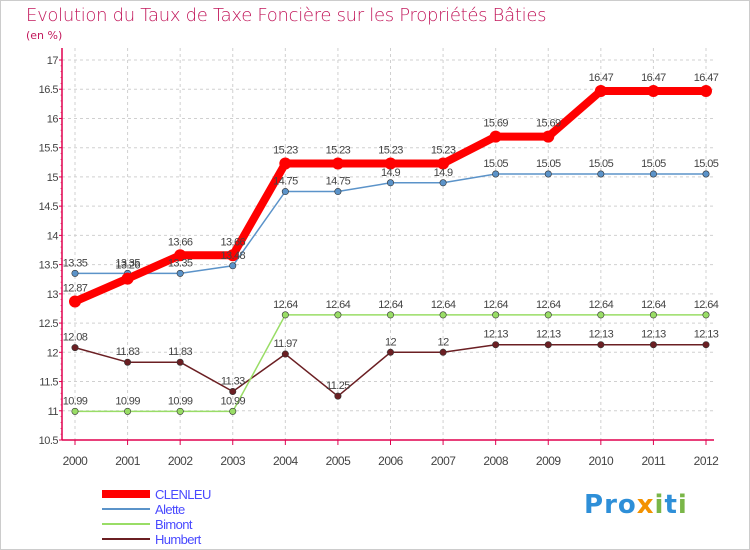 The image size is (750, 550). I want to click on y-tick-label: 16, so click(53, 119).